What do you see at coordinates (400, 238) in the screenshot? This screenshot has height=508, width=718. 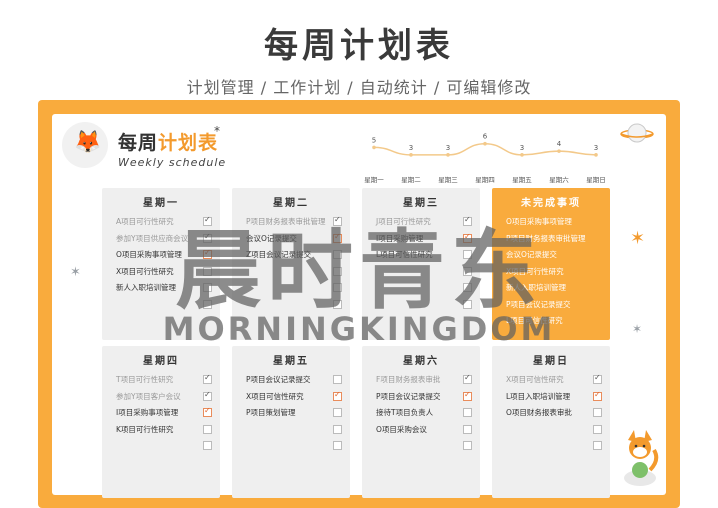 I see `task-label: I项目采购管理` at bounding box center [400, 238].